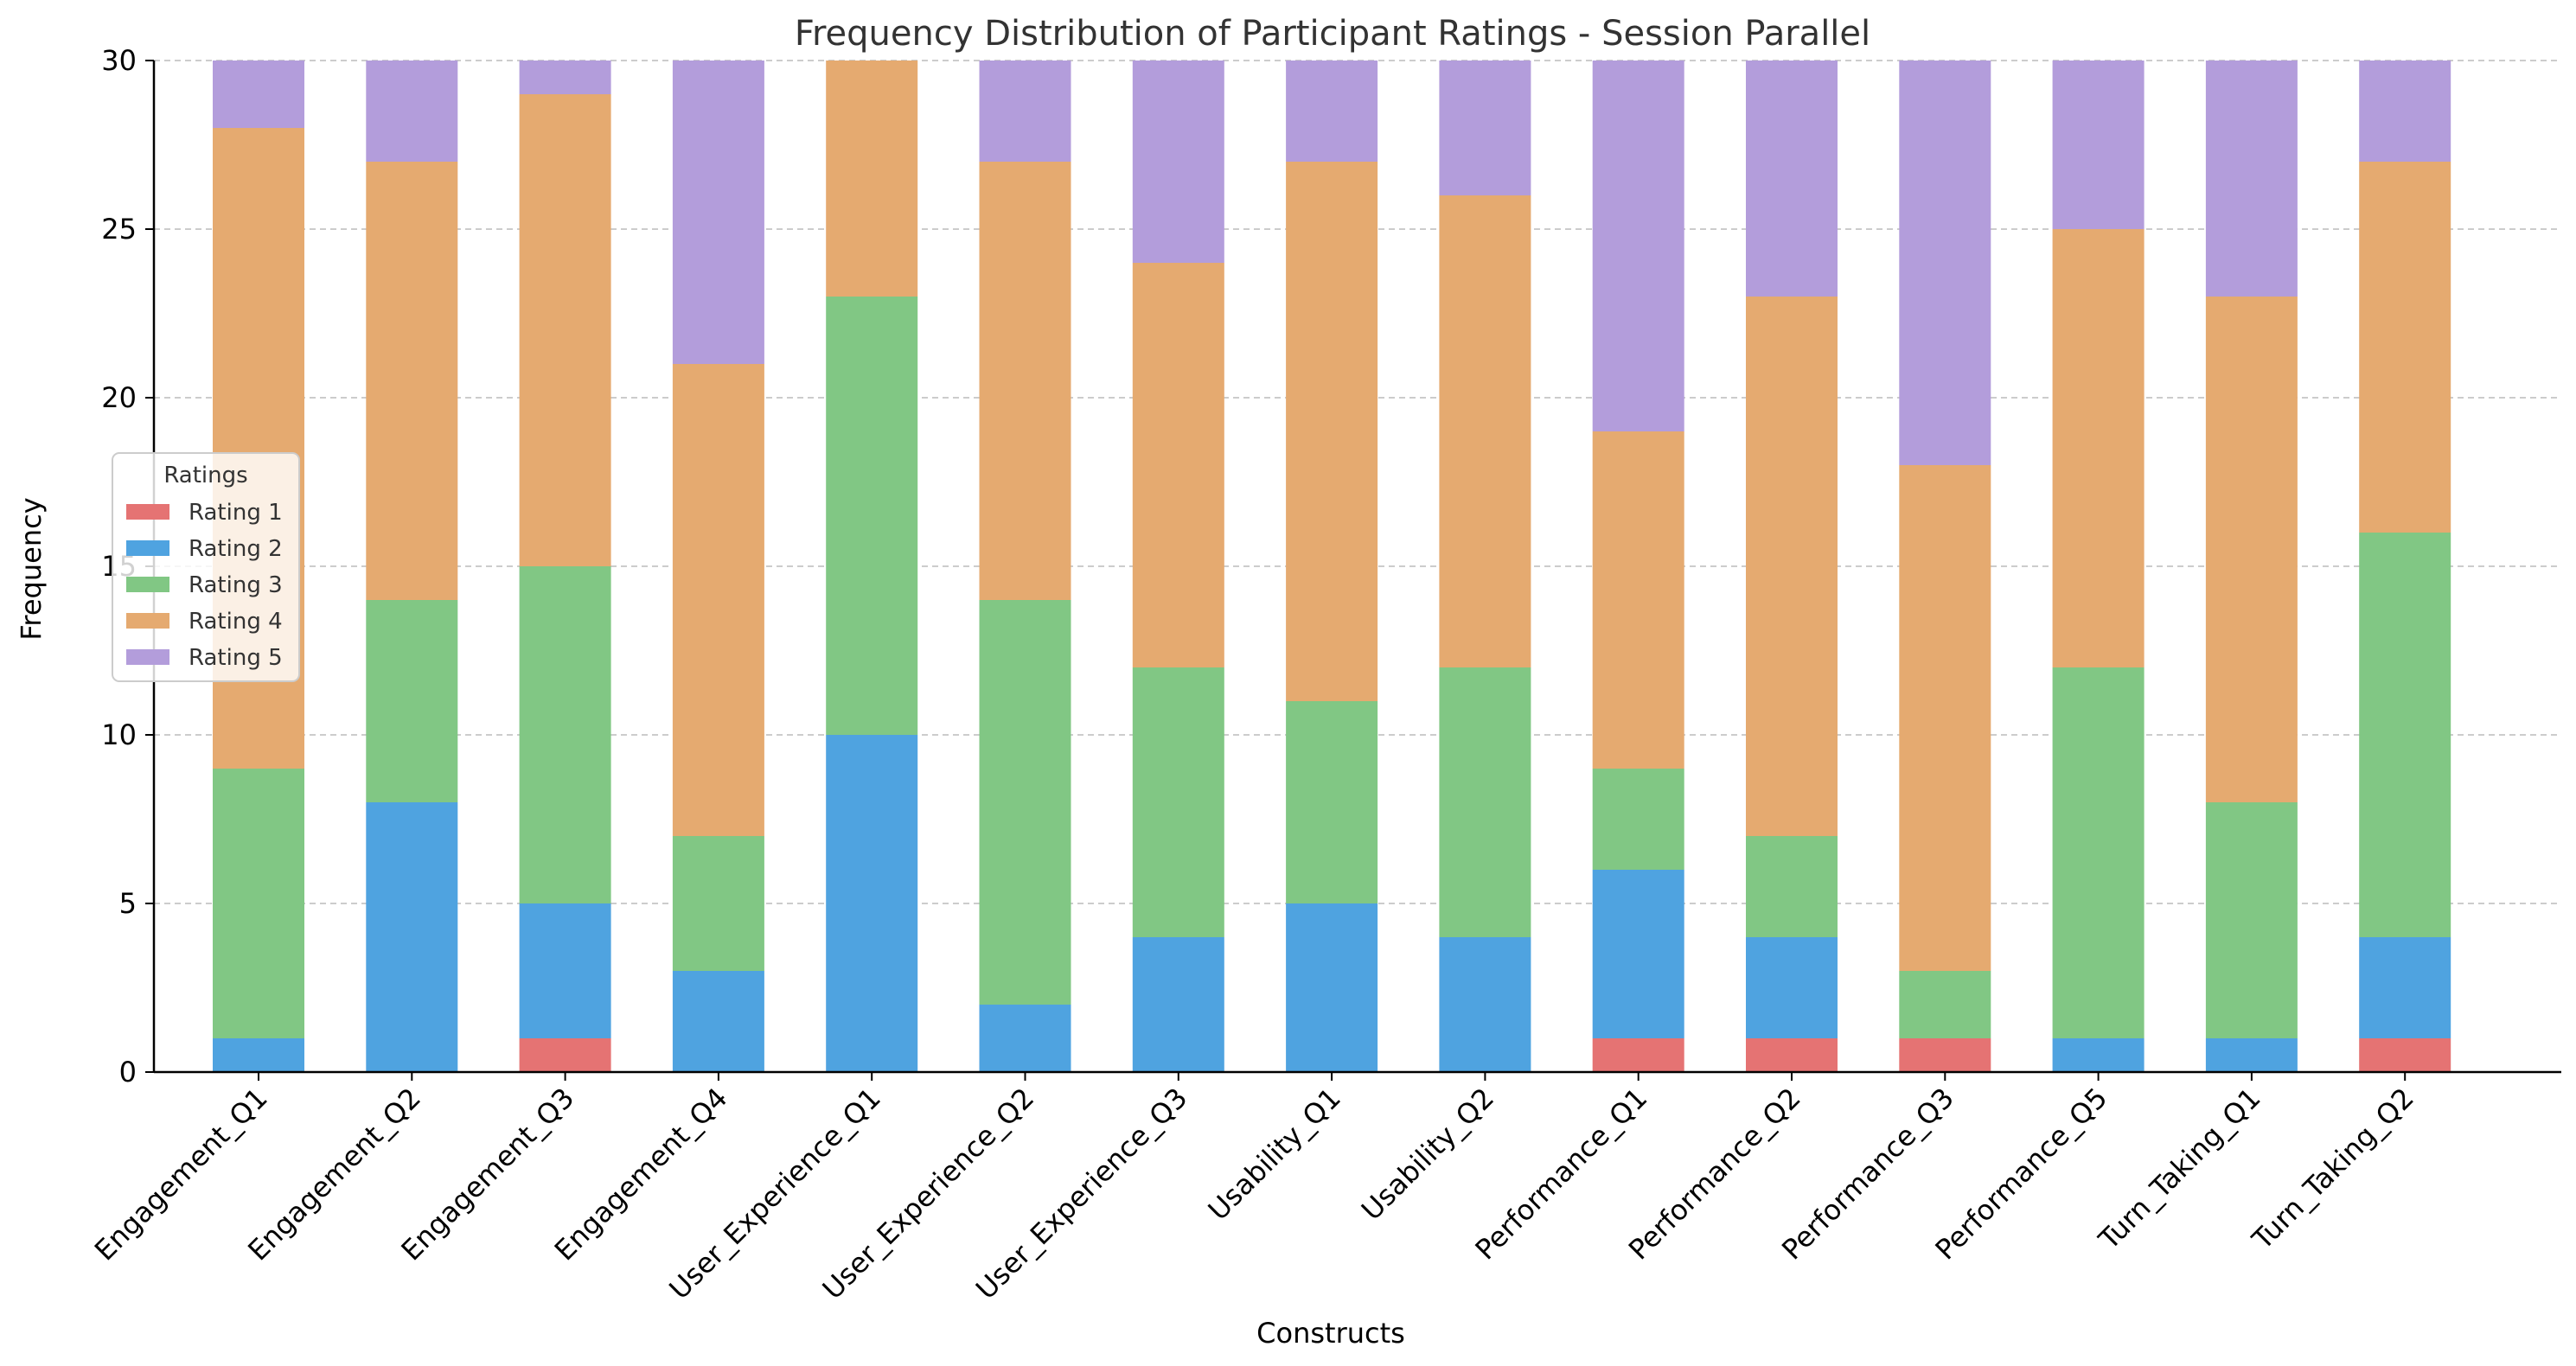  What do you see at coordinates (236, 549) in the screenshot?
I see `legend-label-rating-2: Rating 2` at bounding box center [236, 549].